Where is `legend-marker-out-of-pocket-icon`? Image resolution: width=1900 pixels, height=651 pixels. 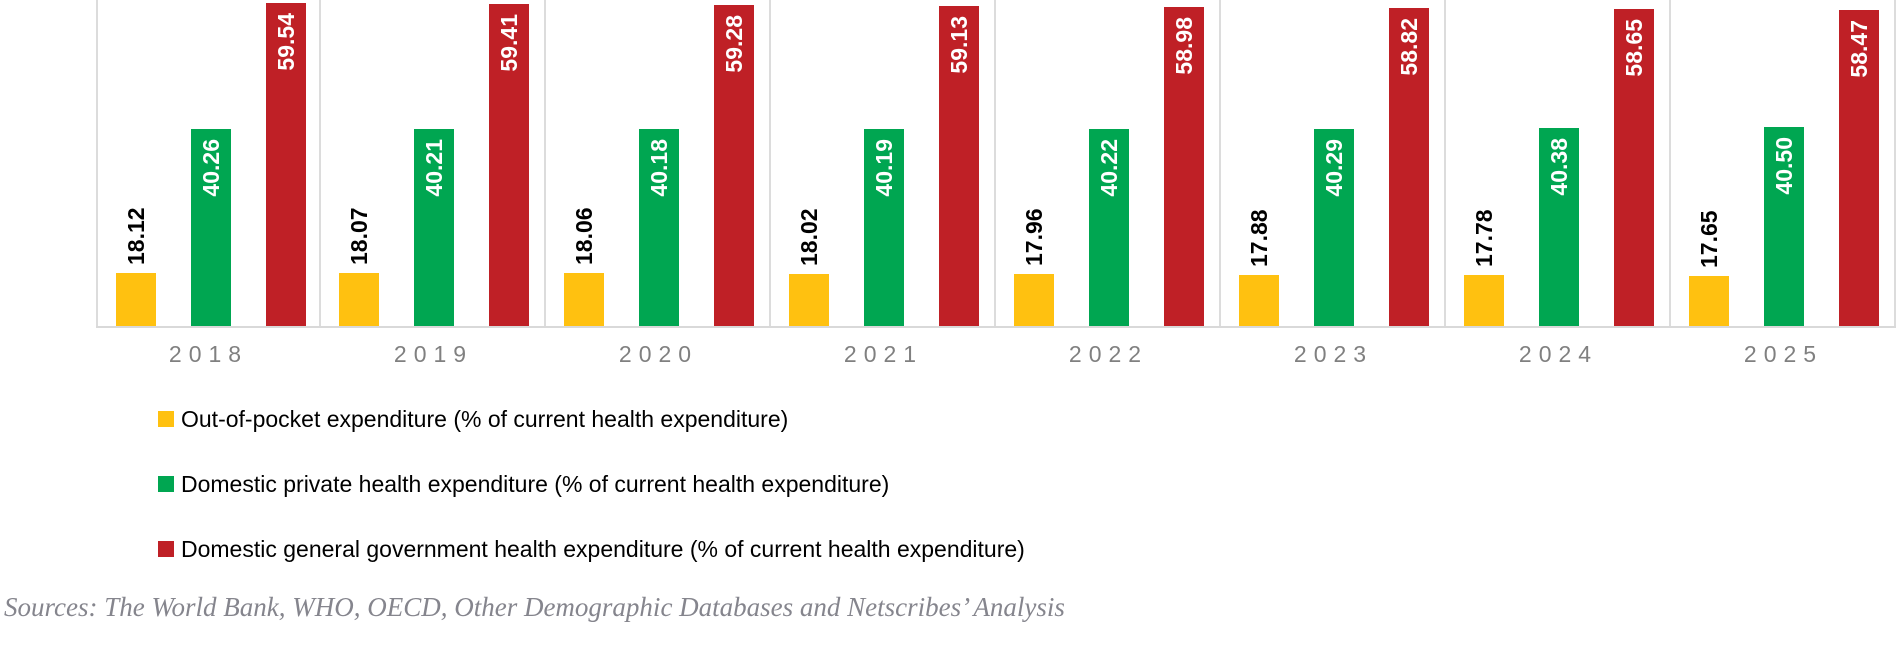 legend-marker-out-of-pocket-icon is located at coordinates (166, 419).